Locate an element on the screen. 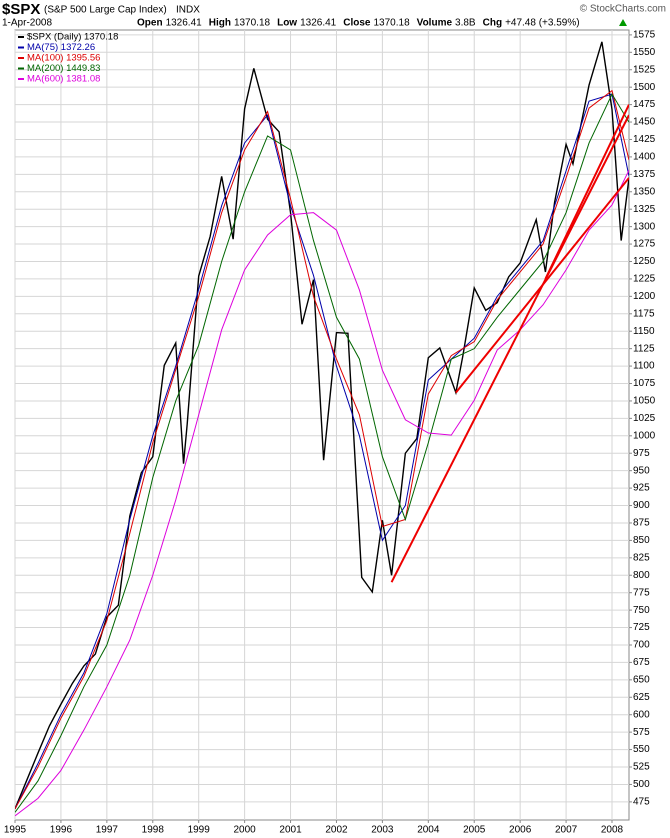 The height and width of the screenshot is (838, 670). x-tick-label: 2006 is located at coordinates (520, 830).